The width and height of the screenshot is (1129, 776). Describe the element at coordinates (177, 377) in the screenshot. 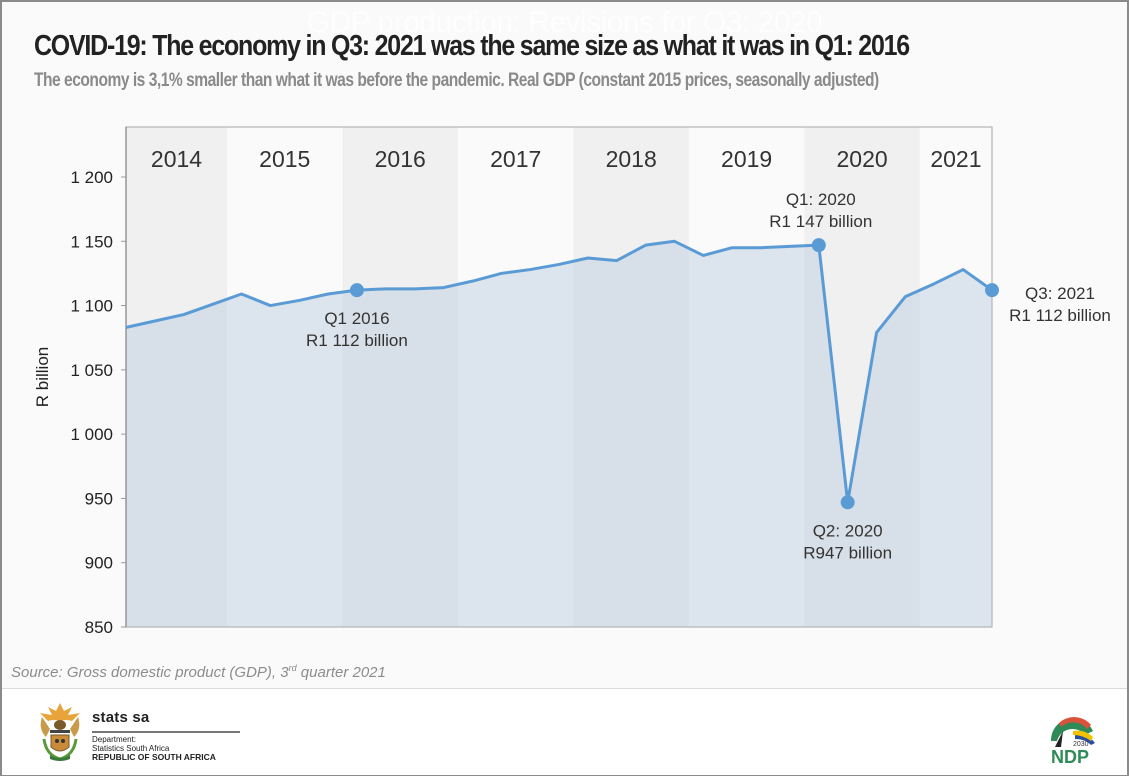

I see `year-band-2014` at that location.